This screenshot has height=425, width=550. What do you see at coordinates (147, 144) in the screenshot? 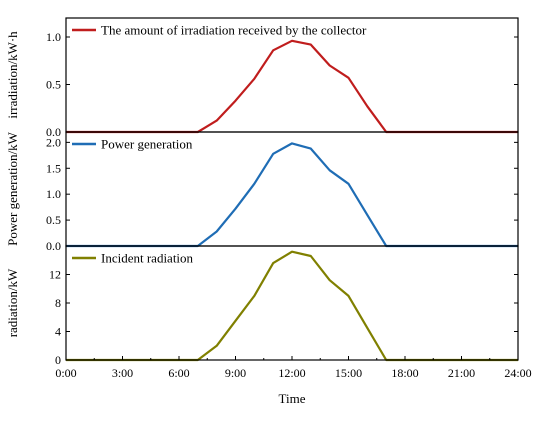
I see `legend-label-panel-2: Power generation` at bounding box center [147, 144].